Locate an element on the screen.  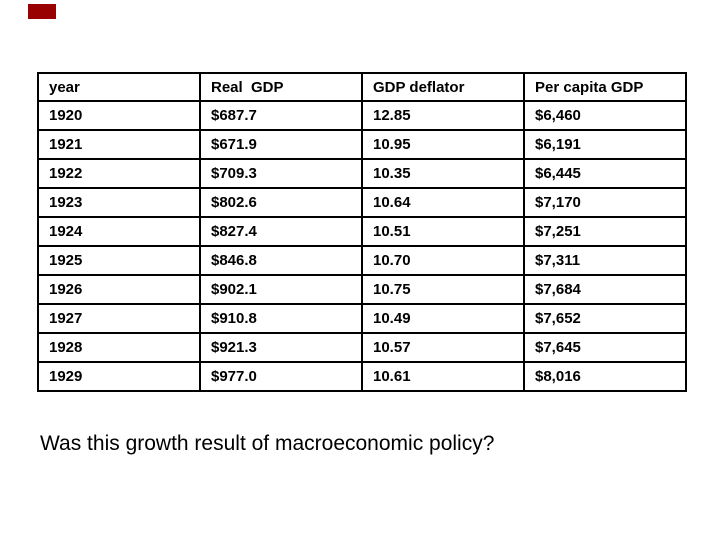
table-cell: 1926 is located at coordinates (119, 289).